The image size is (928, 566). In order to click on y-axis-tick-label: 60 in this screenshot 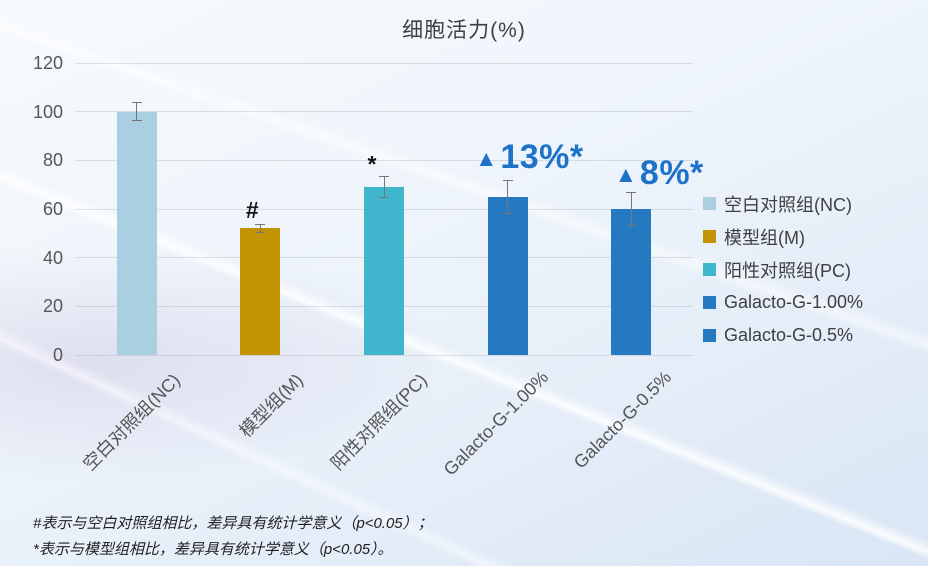, I will do `click(52, 209)`.